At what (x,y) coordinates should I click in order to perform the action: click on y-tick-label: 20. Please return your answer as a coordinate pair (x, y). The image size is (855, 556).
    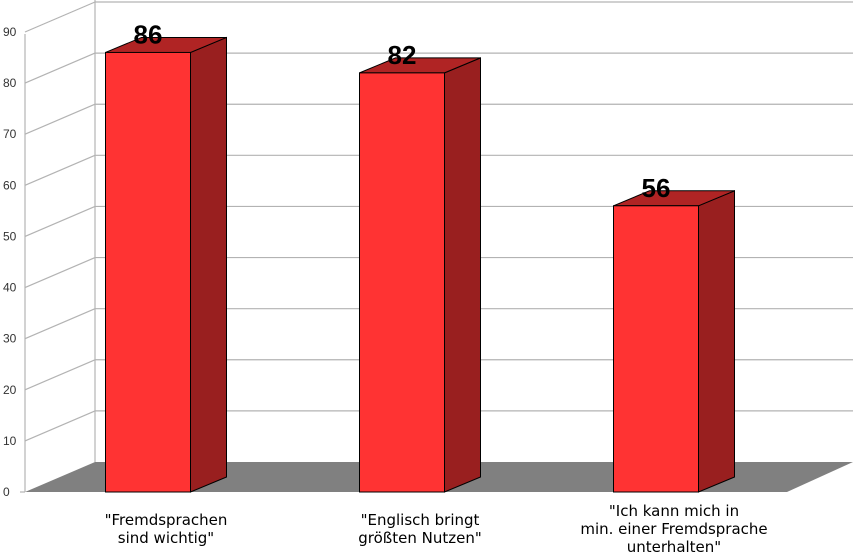
    Looking at the image, I should click on (10, 390).